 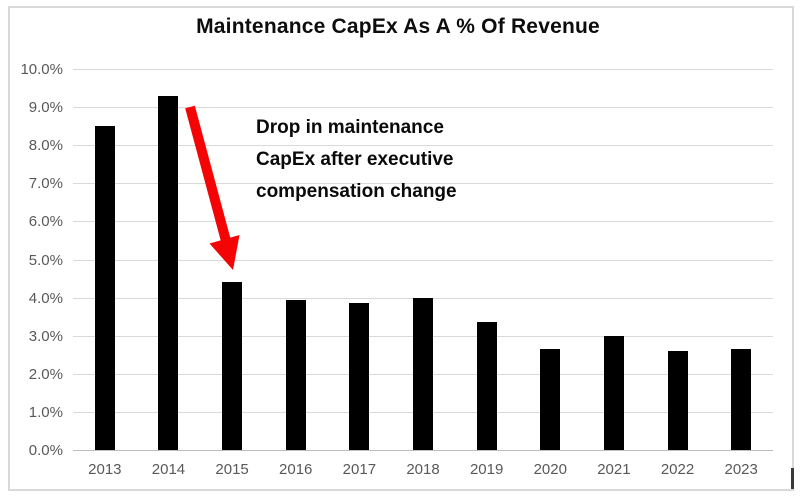 What do you see at coordinates (423, 450) in the screenshot?
I see `x-axis-line` at bounding box center [423, 450].